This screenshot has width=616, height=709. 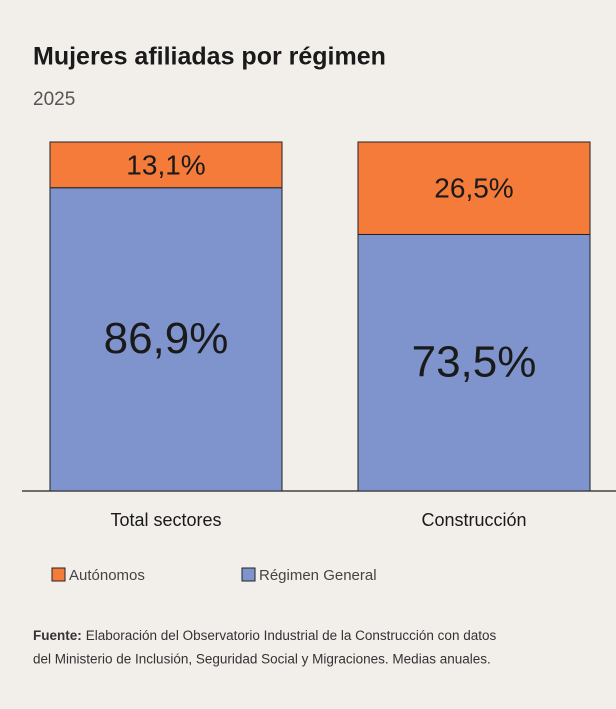 I want to click on value-label: 13,1%, so click(x=165, y=164).